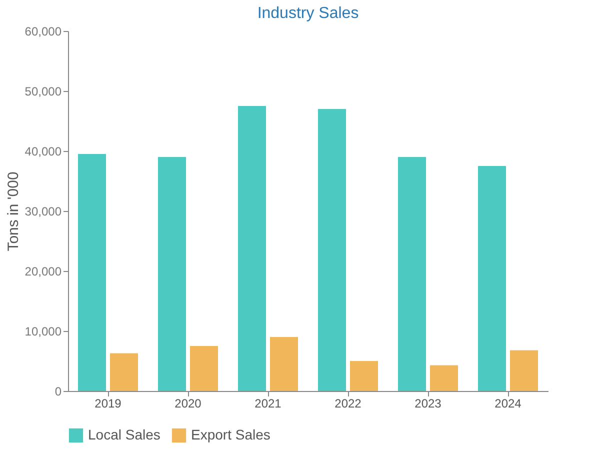  I want to click on x-tick-label: 2024, so click(508, 403).